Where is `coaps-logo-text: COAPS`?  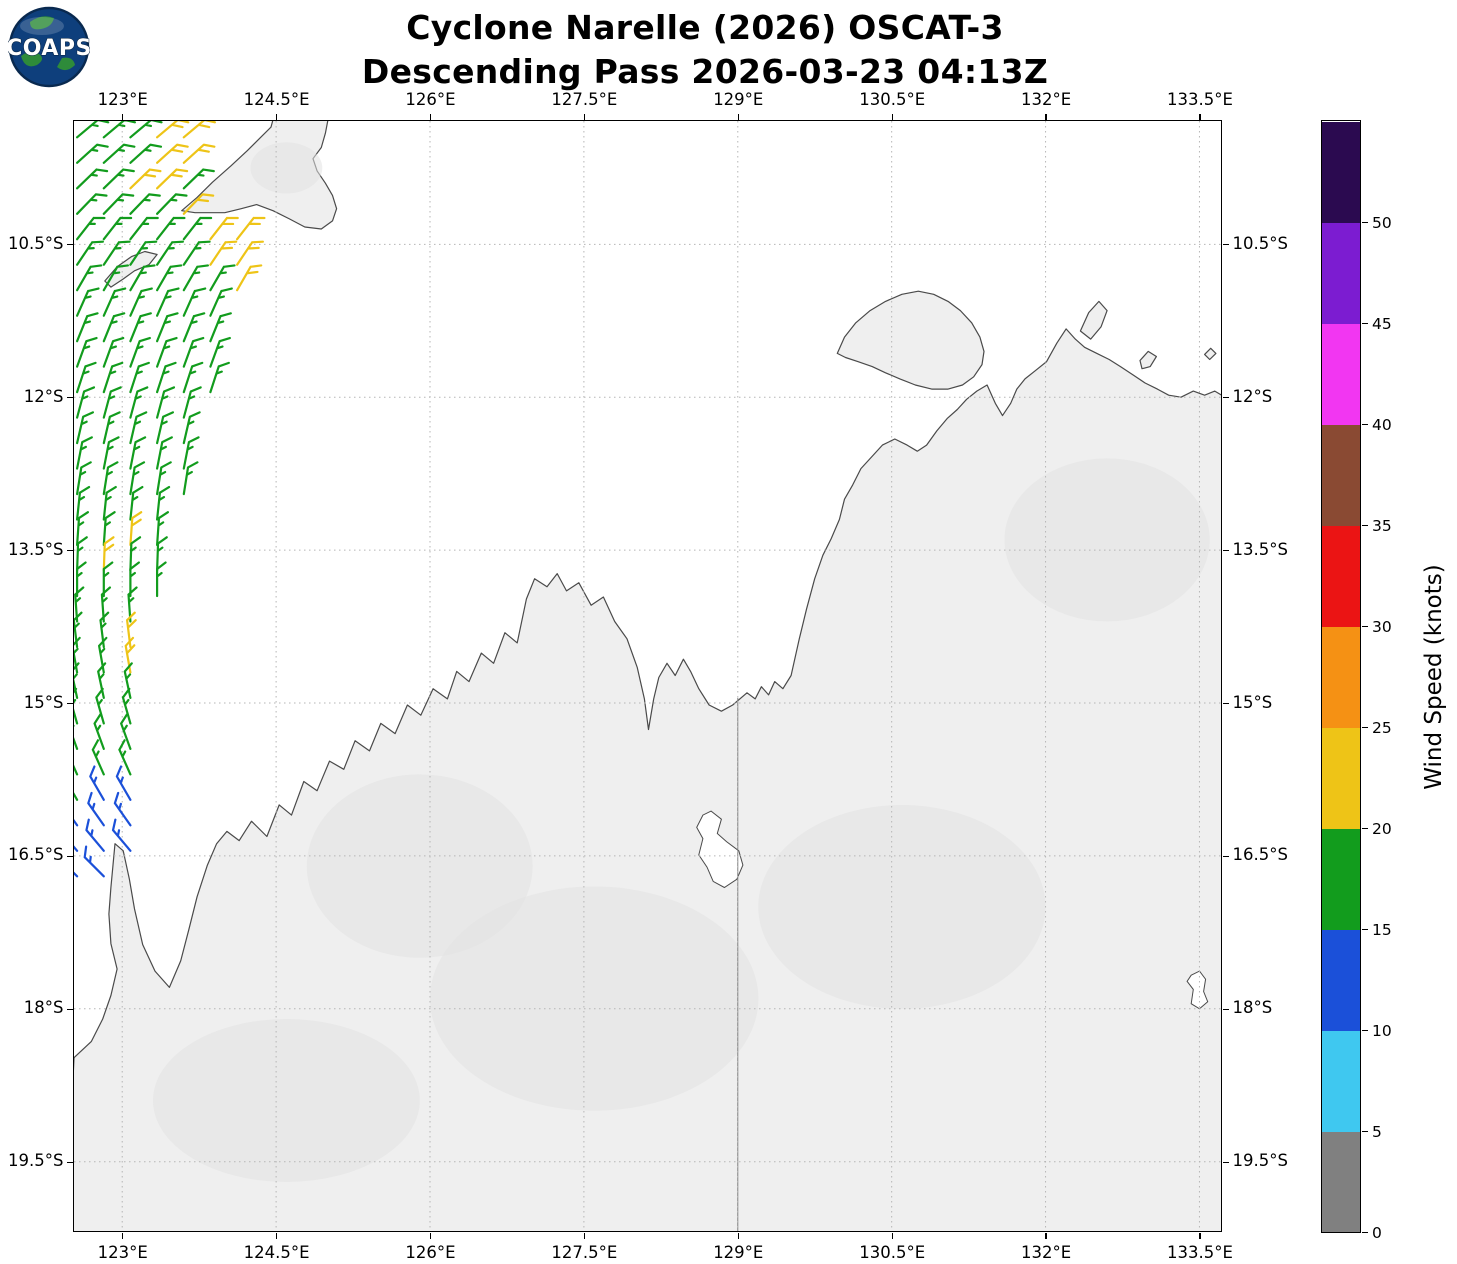
coaps-logo-text: COAPS is located at coordinates (49, 48).